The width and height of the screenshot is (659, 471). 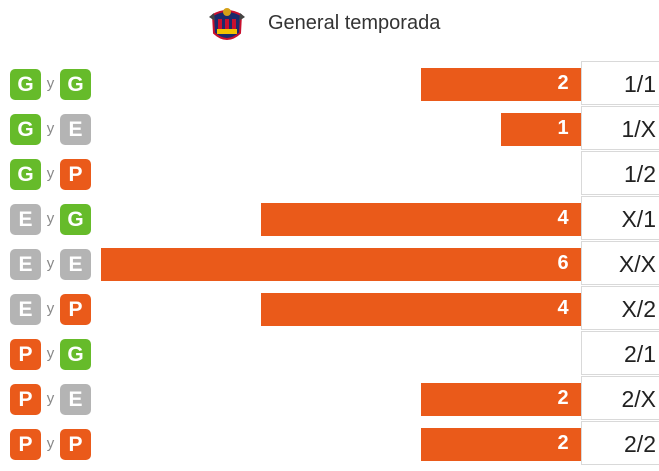 What do you see at coordinates (640, 174) in the screenshot?
I see `category-label: 1/2` at bounding box center [640, 174].